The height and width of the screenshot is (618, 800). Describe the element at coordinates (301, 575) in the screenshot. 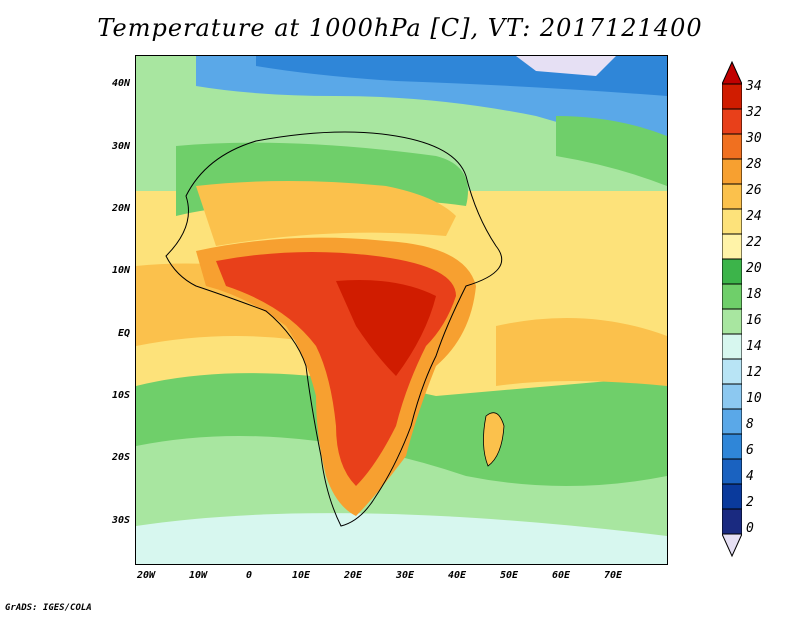

I see `lon-label-10e: 10E` at that location.